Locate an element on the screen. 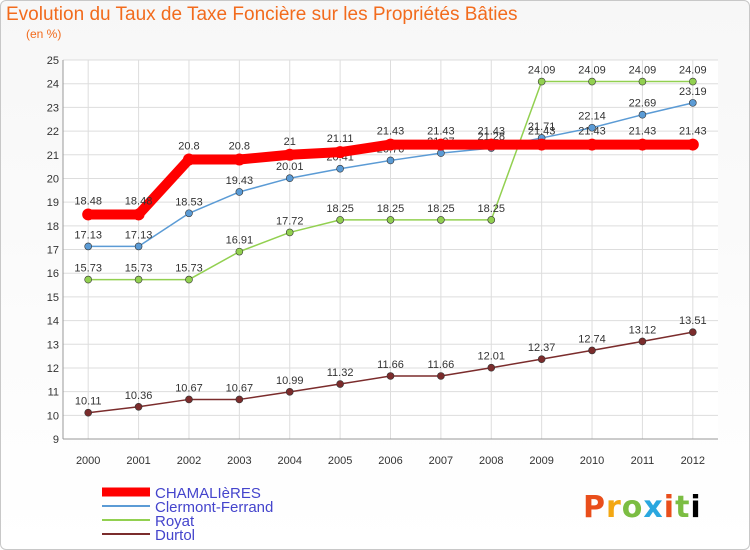 The image size is (750, 550). x-tick-label: 2009 is located at coordinates (541, 461).